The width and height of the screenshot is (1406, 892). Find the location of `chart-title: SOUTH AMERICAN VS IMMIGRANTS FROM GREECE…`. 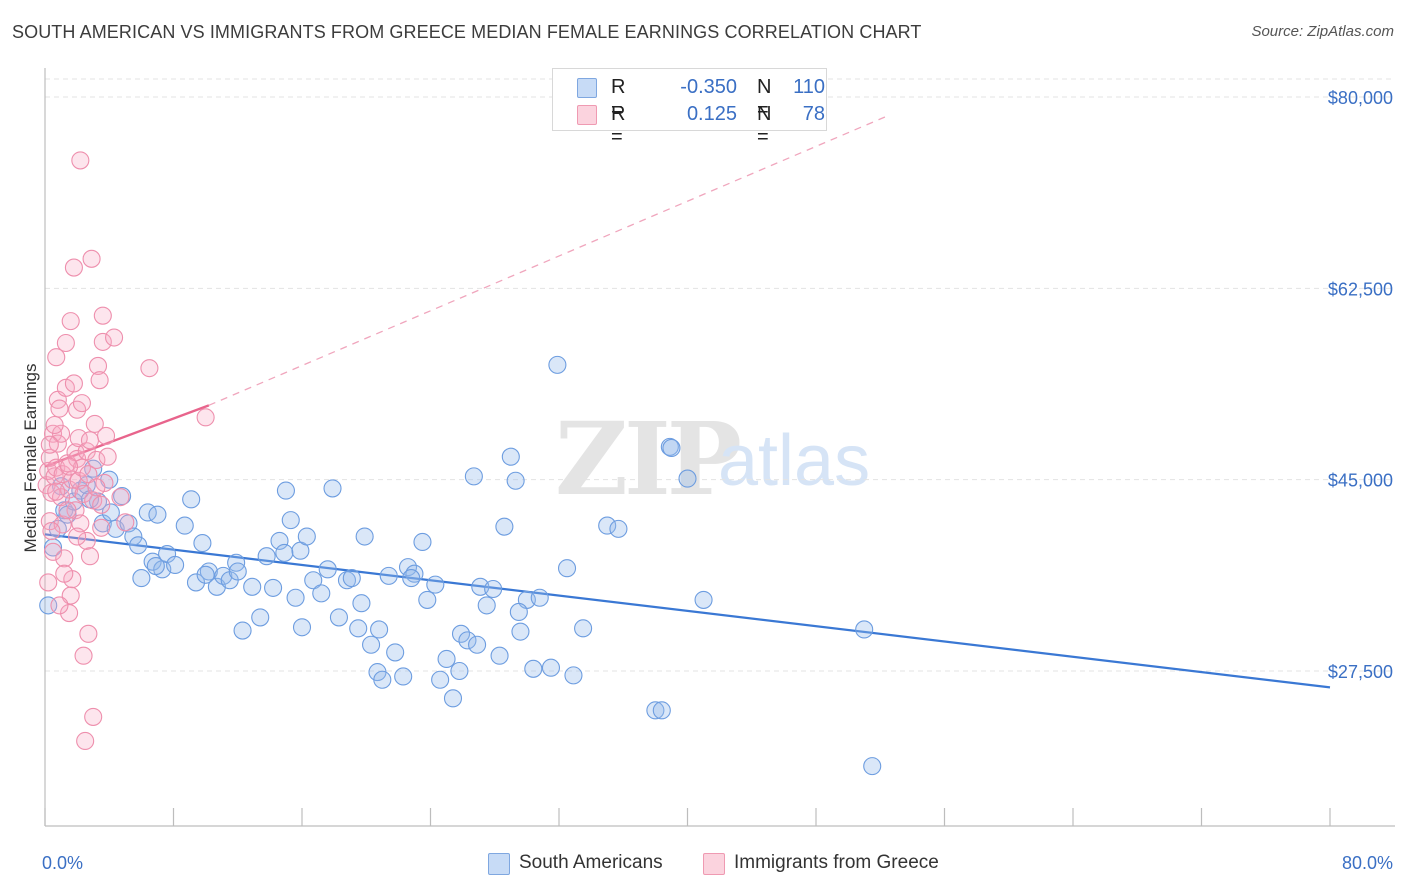

chart-title: SOUTH AMERICAN VS IMMIGRANTS FROM GREECE… is located at coordinates (467, 32).